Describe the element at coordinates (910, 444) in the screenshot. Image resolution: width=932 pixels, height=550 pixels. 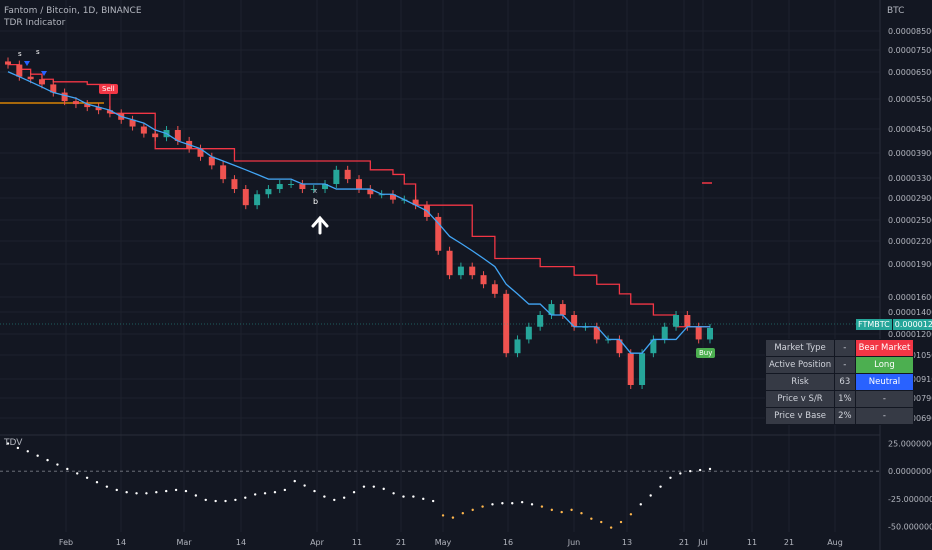
I see `sub-y-tick-label: 25.00000000` at that location.